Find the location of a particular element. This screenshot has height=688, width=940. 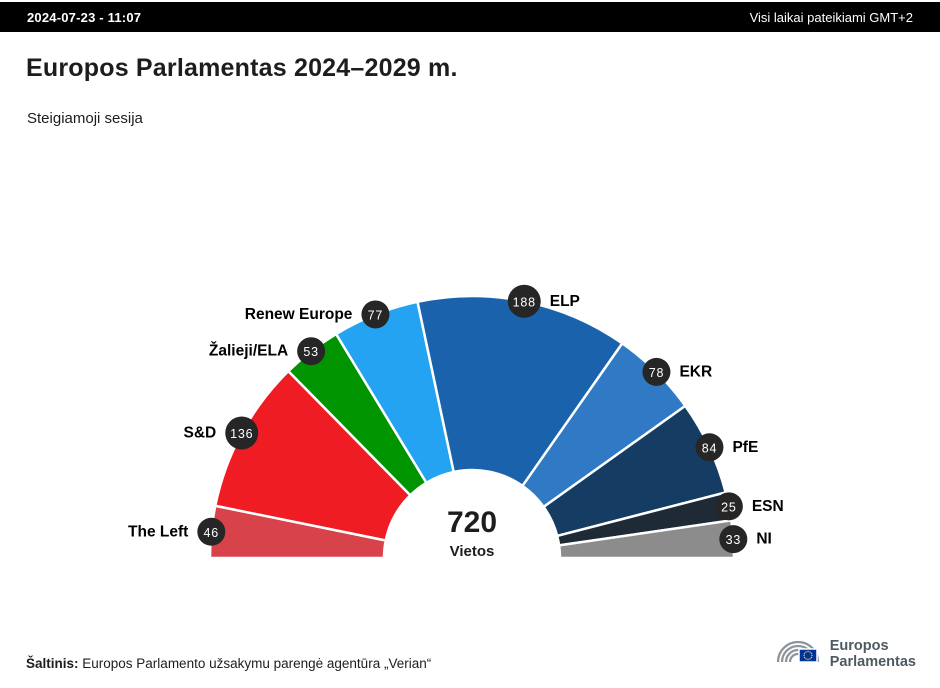

seat-count: 25 is located at coordinates (729, 507).